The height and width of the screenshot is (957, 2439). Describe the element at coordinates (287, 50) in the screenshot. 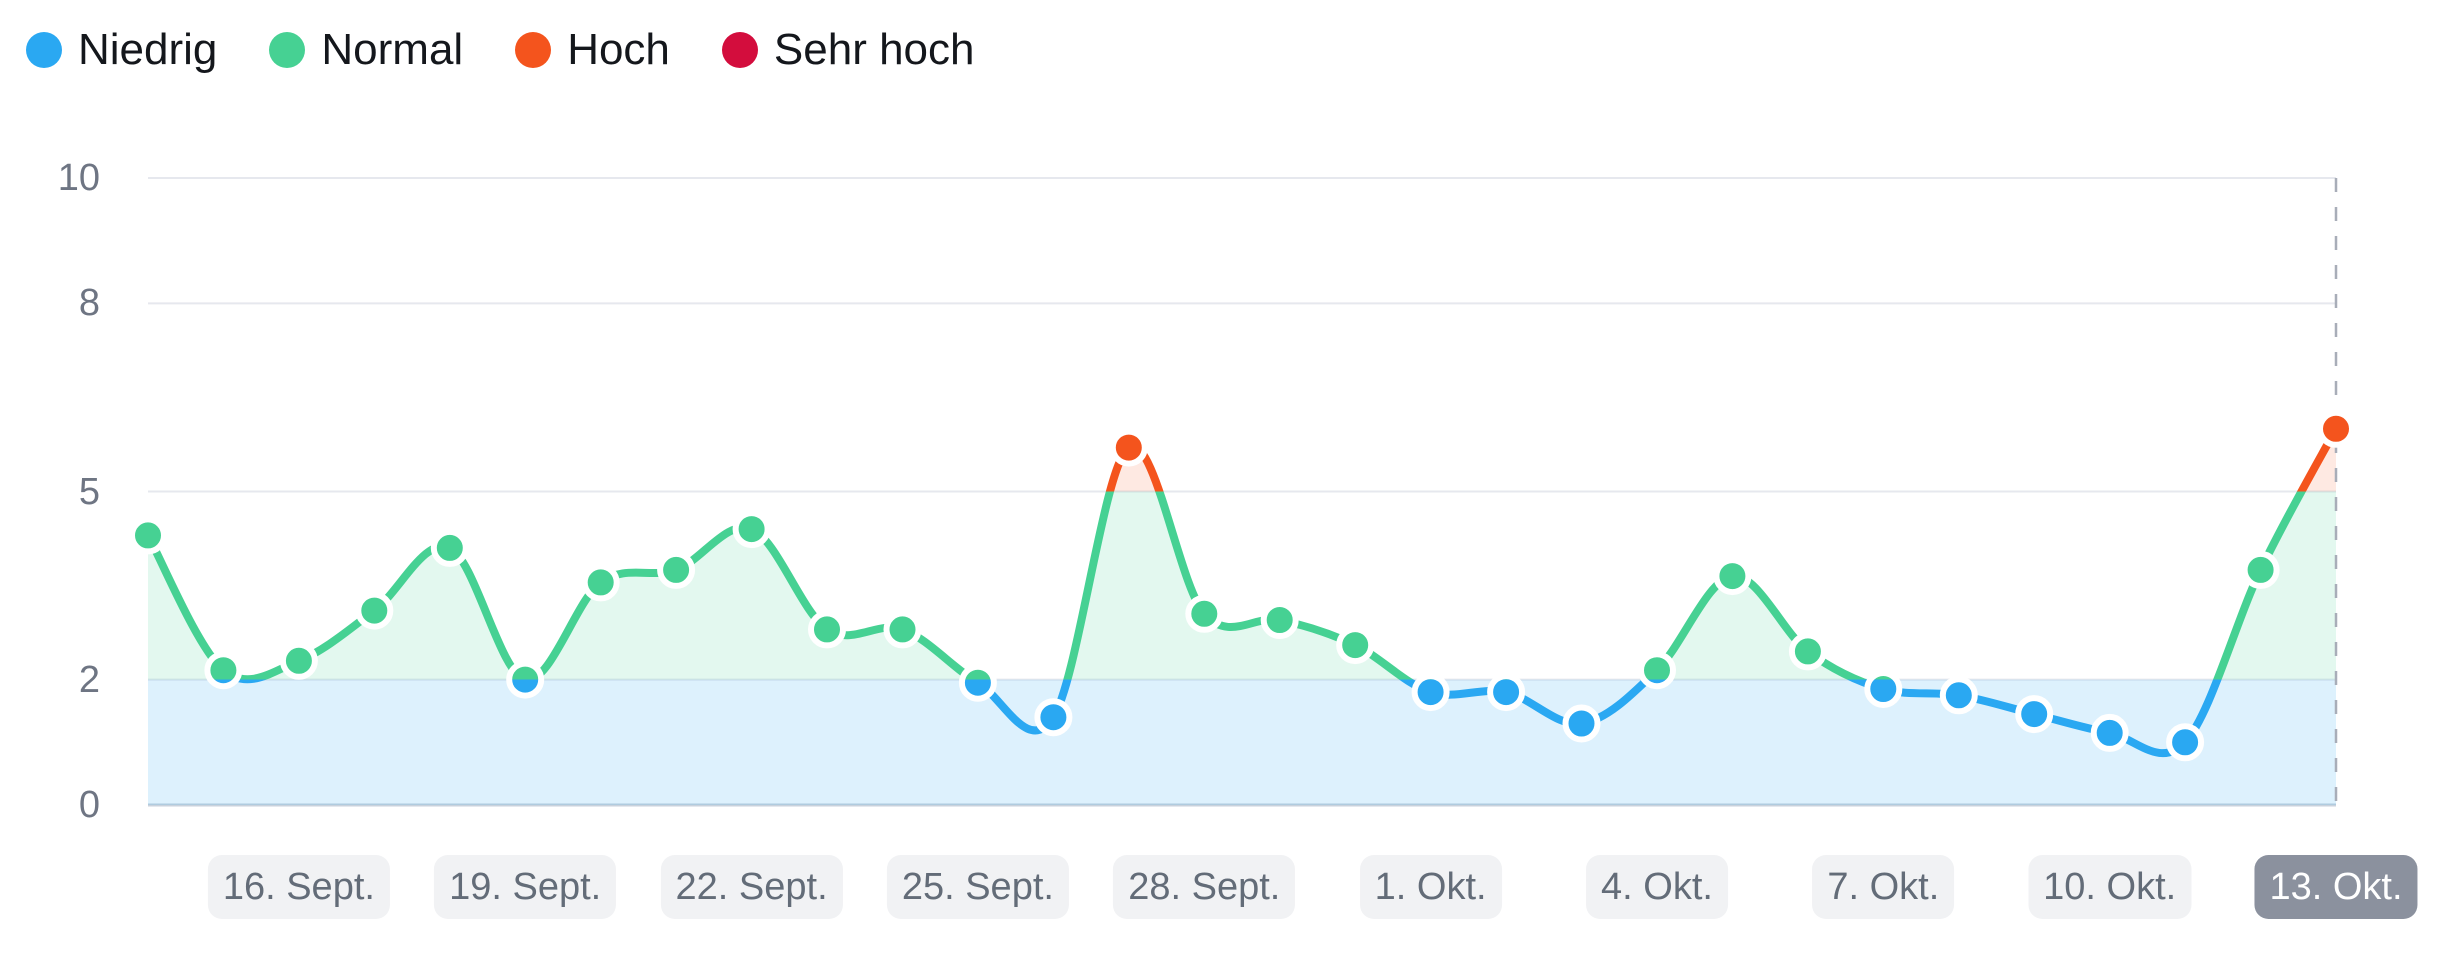

I see `normal-legend-dot-icon` at that location.